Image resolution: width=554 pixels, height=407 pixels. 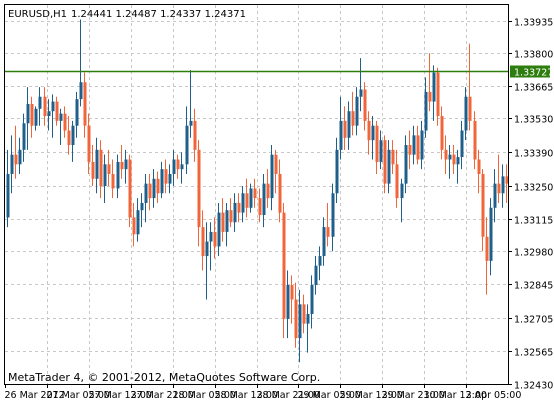 I want to click on x-tick-label: 28 Mar 05:00, so click(x=204, y=395).